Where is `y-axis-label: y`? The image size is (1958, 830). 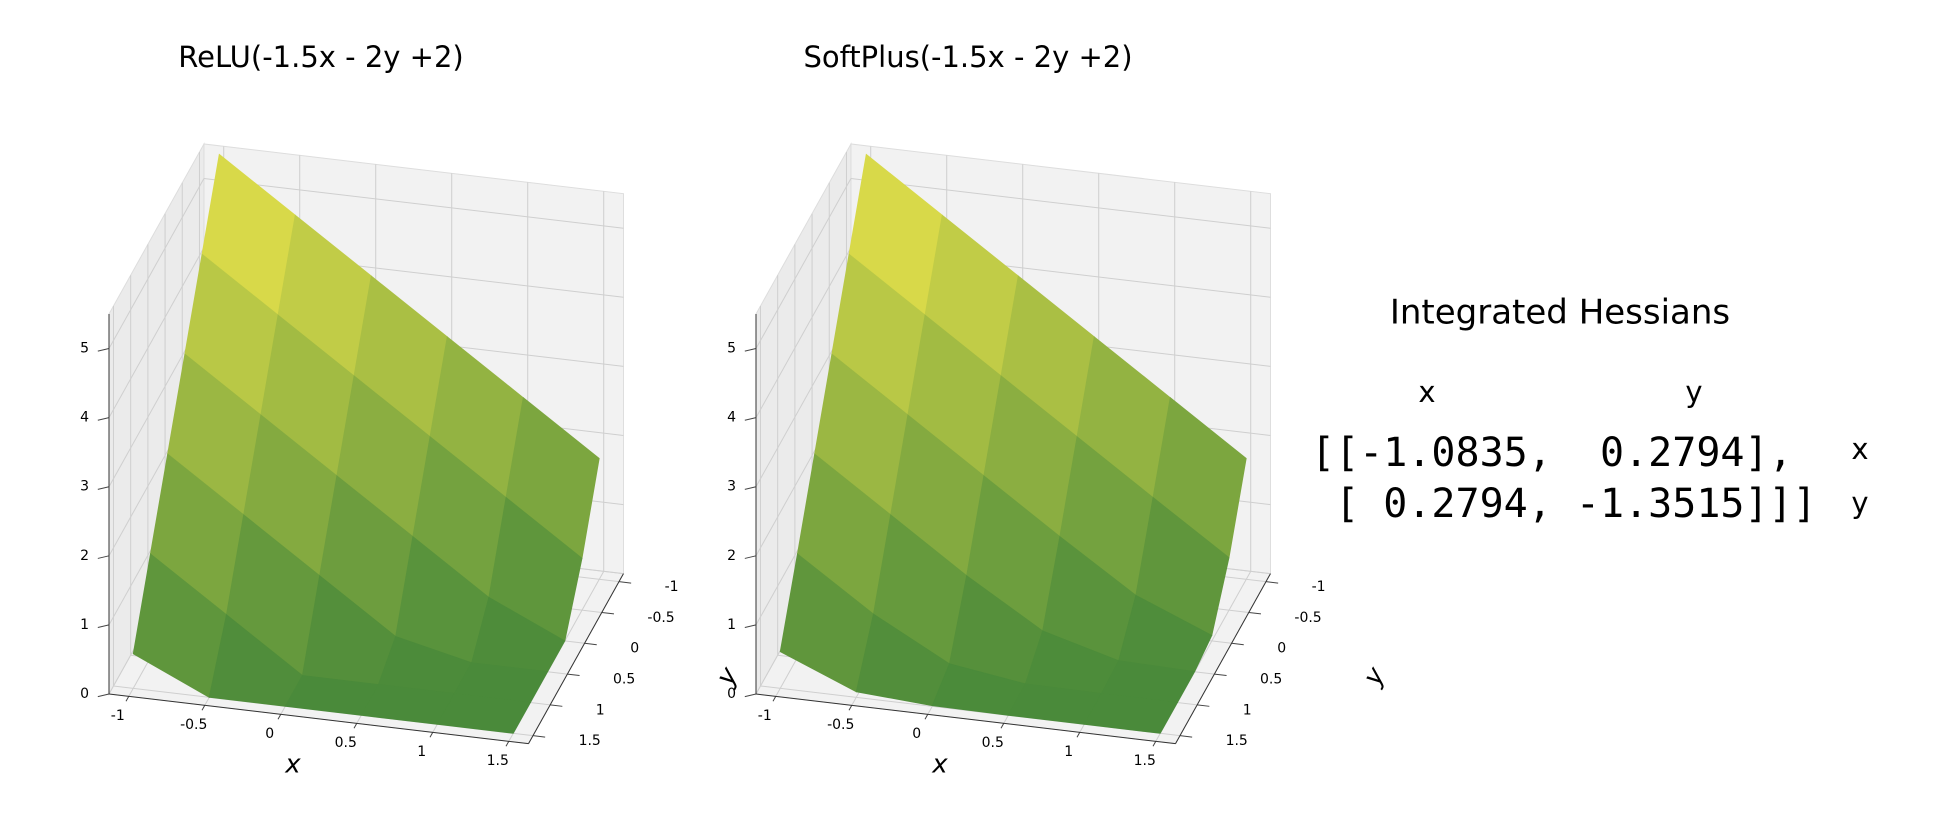
y-axis-label: y is located at coordinates (1374, 677).